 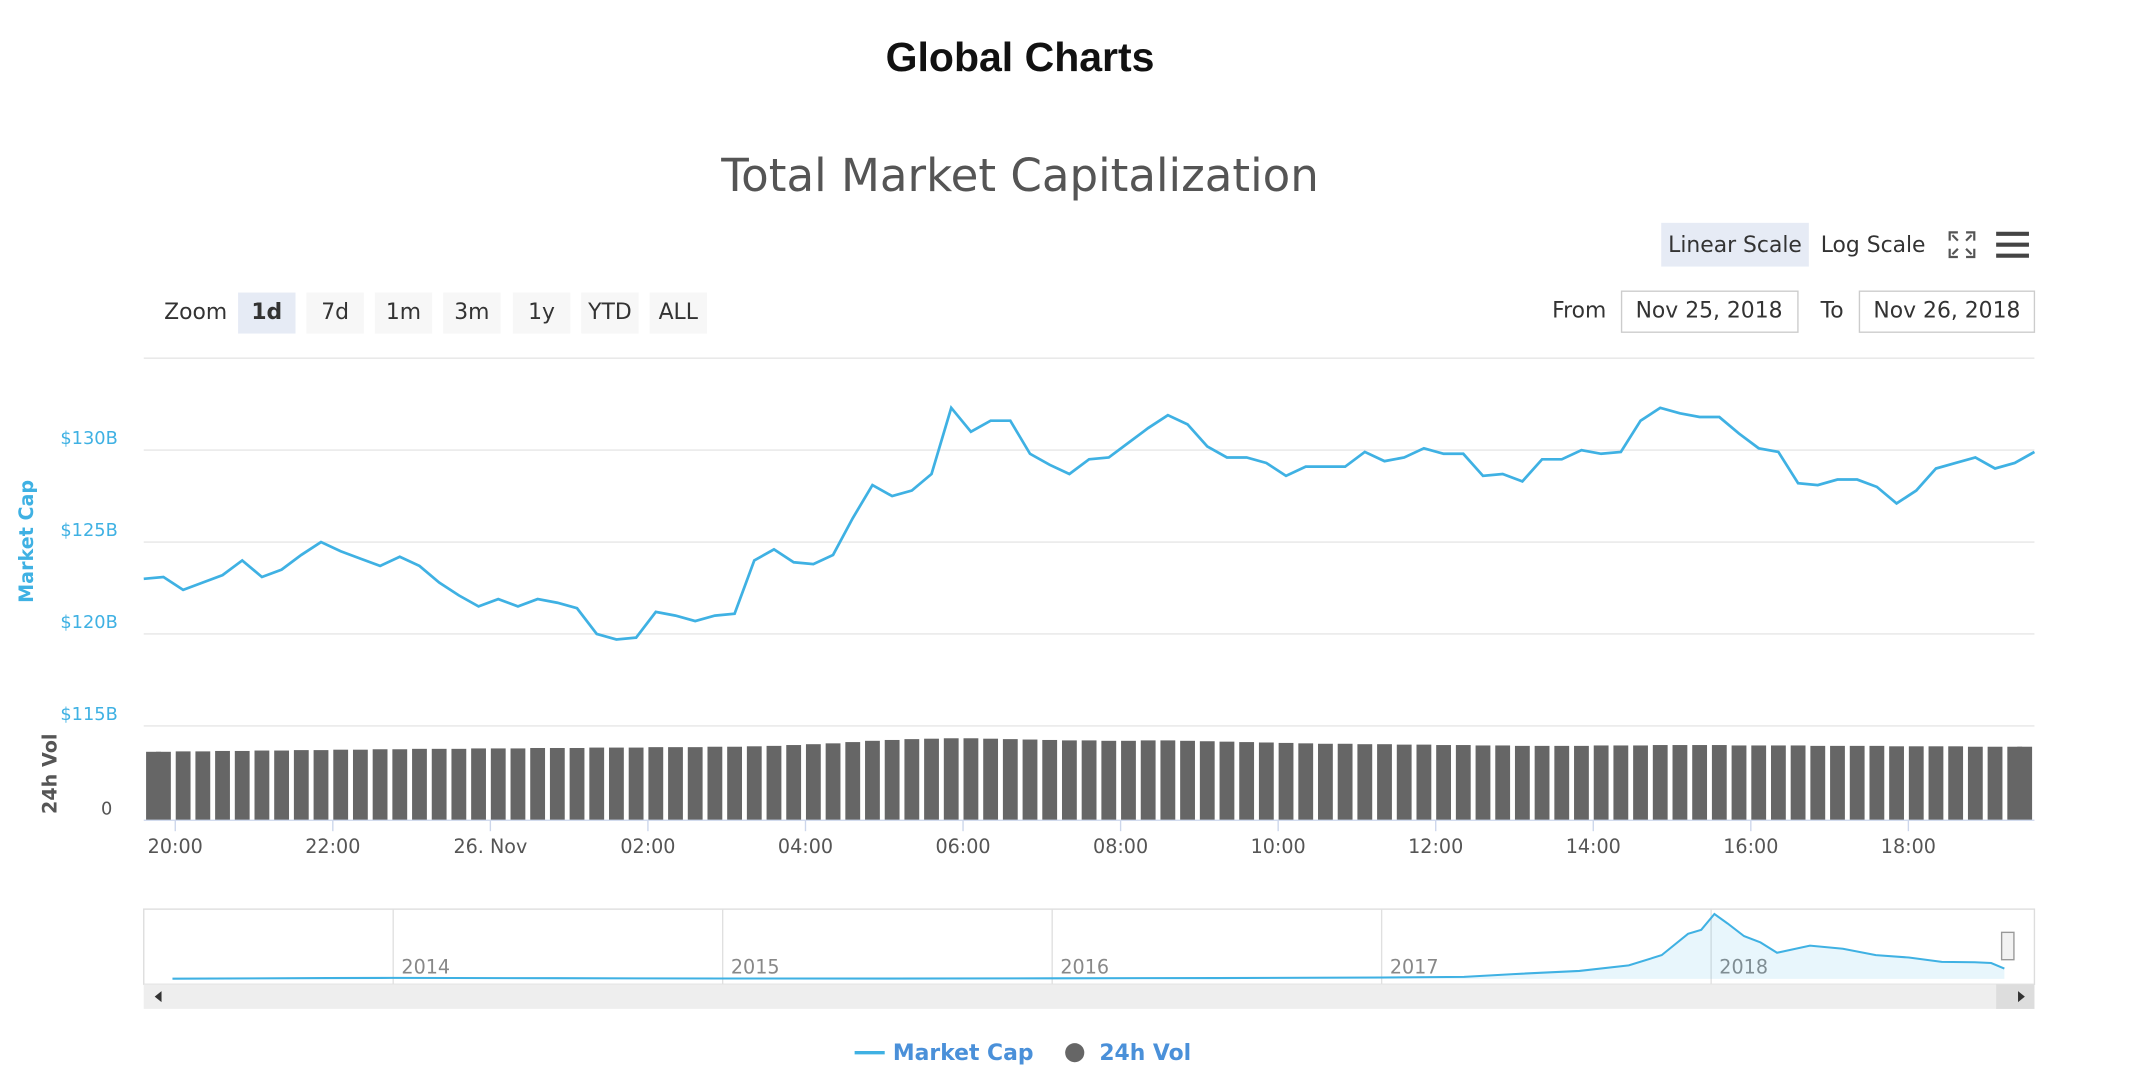 I want to click on linear-scale-button, so click(x=1735, y=244).